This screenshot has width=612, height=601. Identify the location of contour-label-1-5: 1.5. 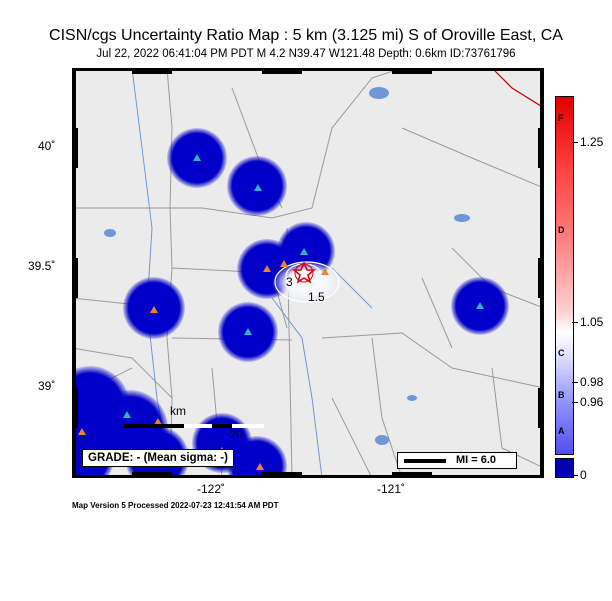
(316, 297).